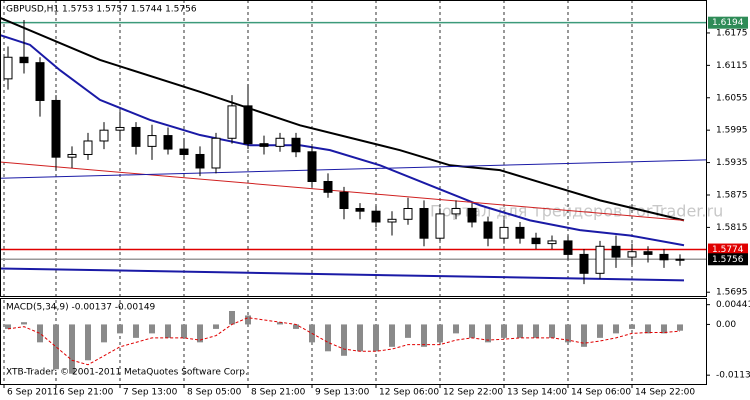 The width and height of the screenshot is (750, 400). I want to click on y-tick-label: 1.5875, so click(732, 195).